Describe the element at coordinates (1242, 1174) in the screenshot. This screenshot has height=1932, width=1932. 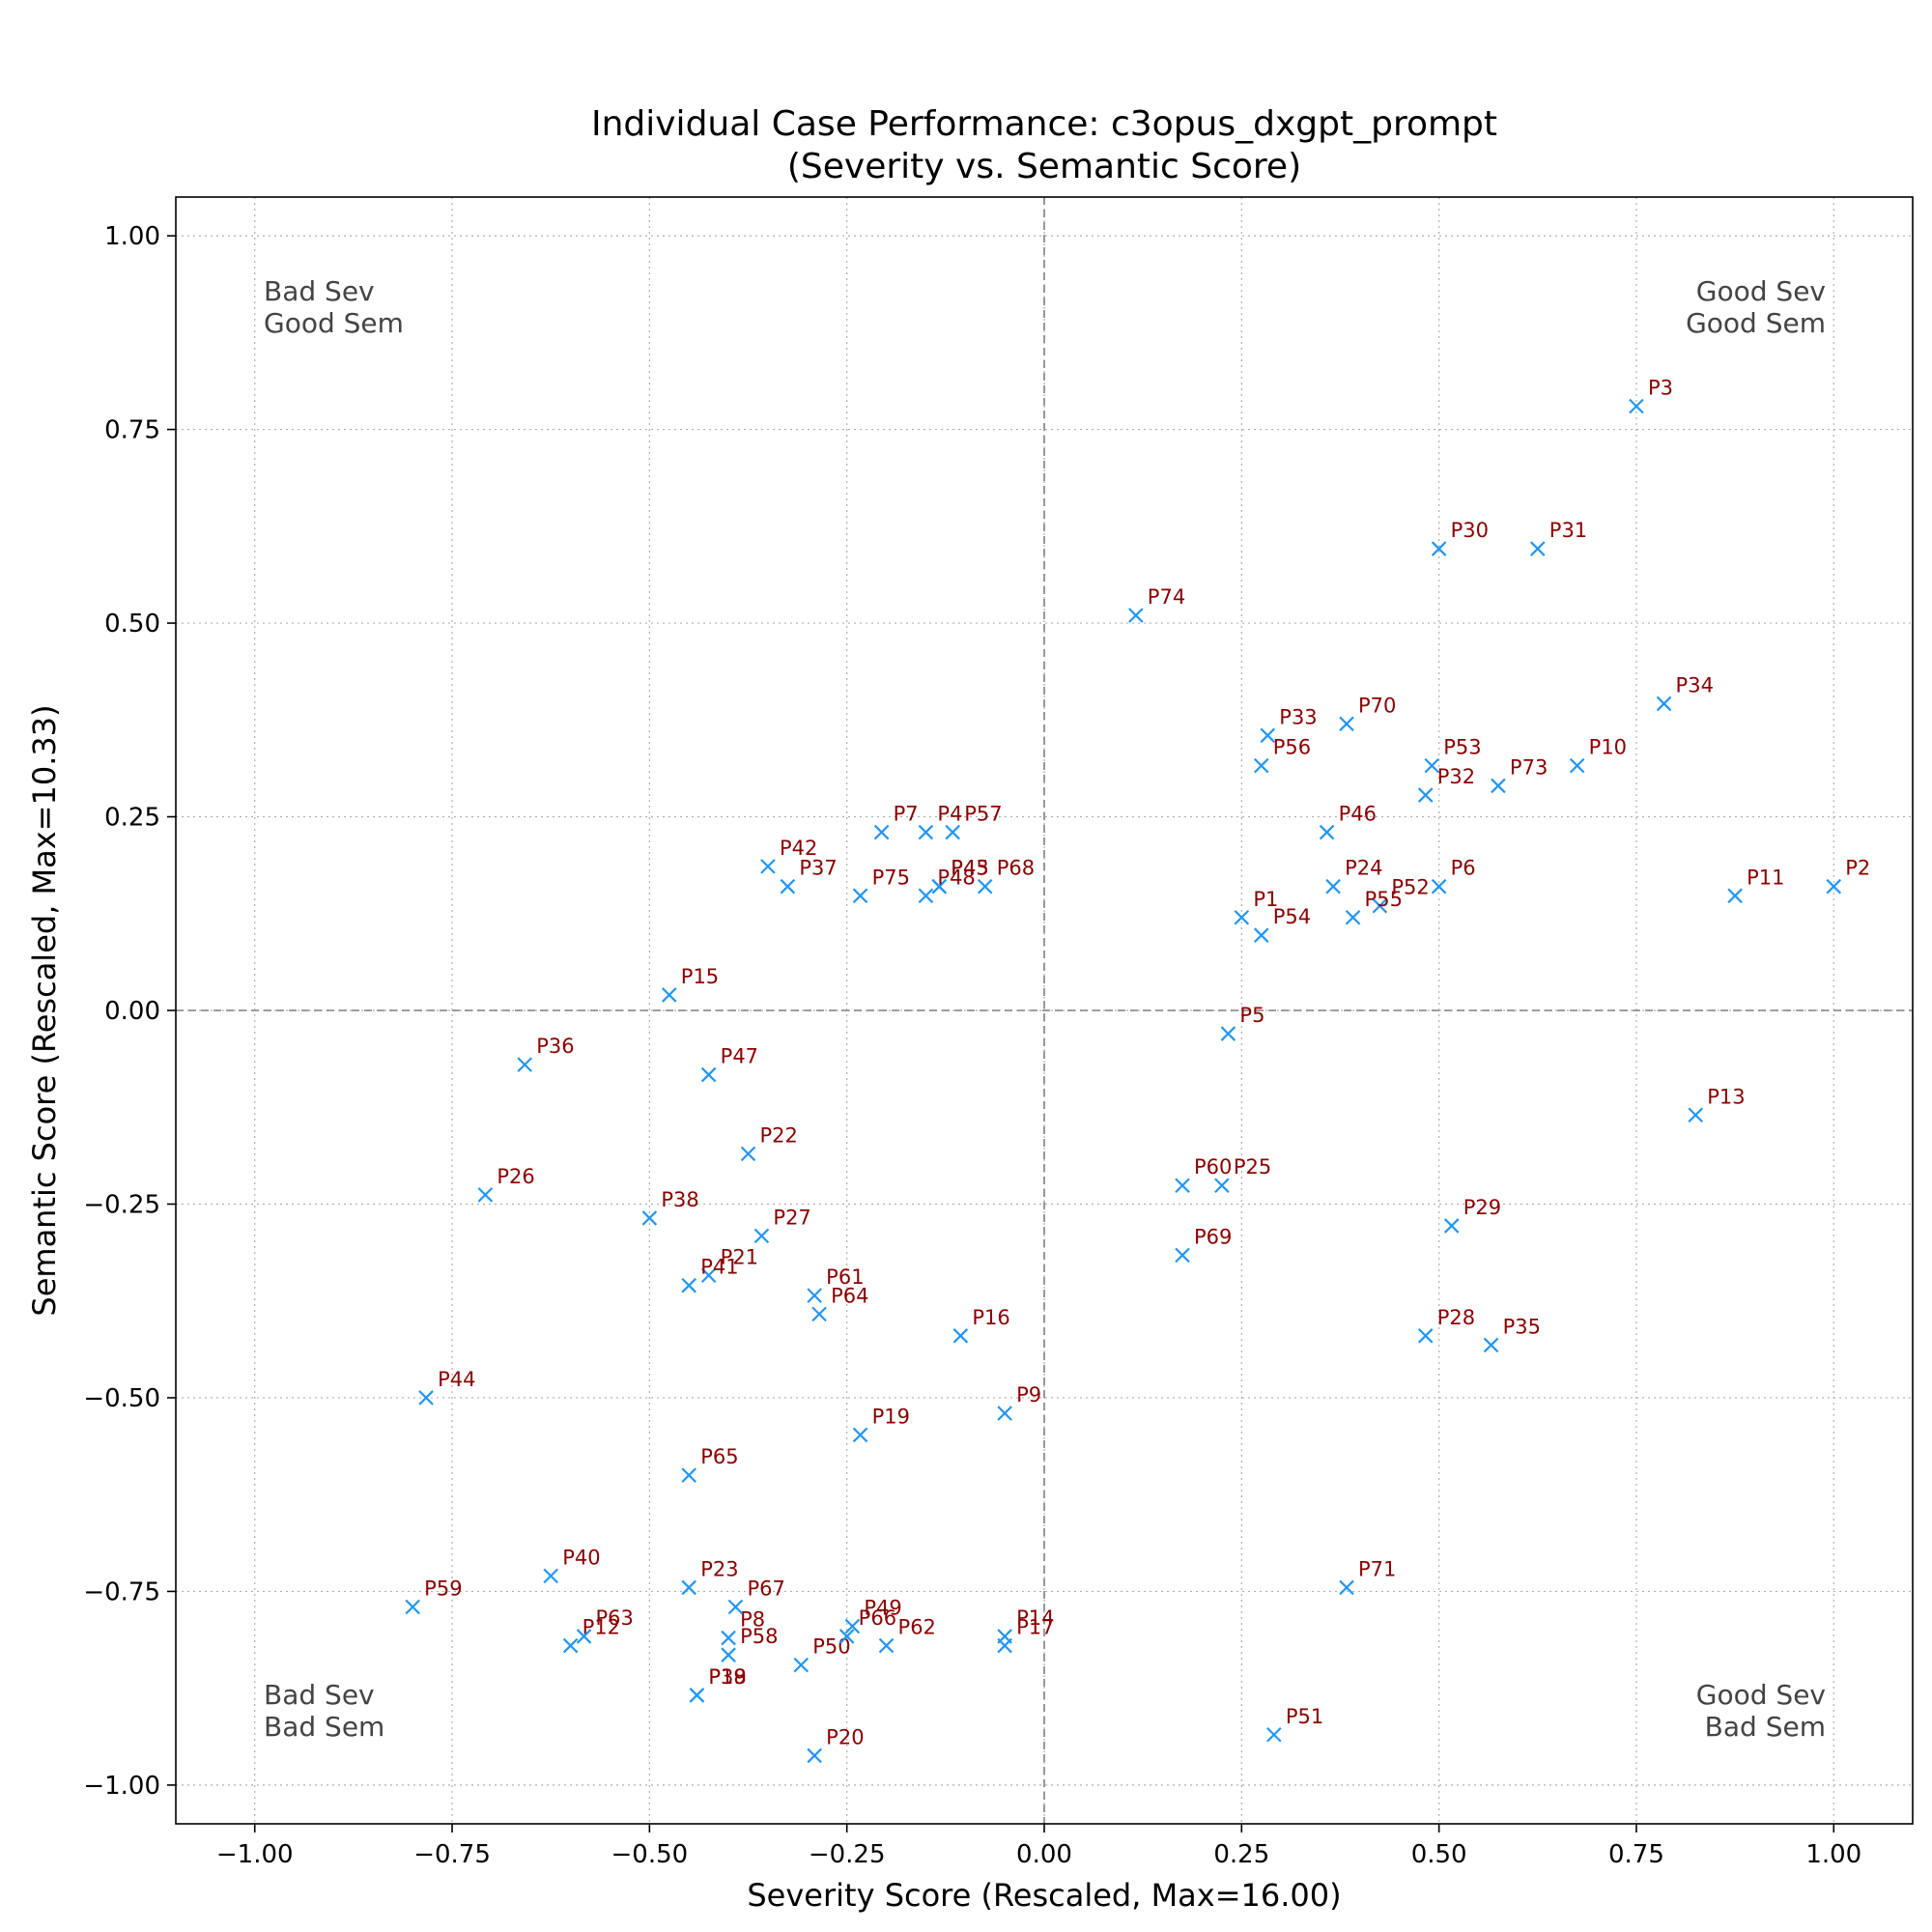
I see `point-p25: P25` at that location.